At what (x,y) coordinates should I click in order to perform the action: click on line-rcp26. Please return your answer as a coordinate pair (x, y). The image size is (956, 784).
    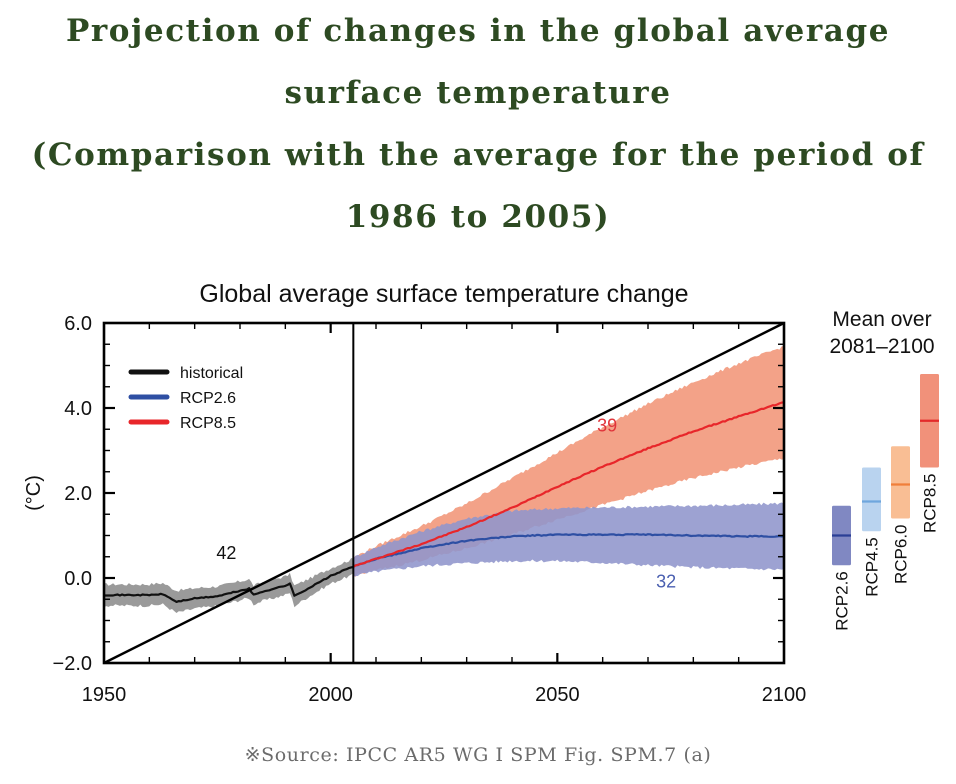
    Looking at the image, I should click on (568, 550).